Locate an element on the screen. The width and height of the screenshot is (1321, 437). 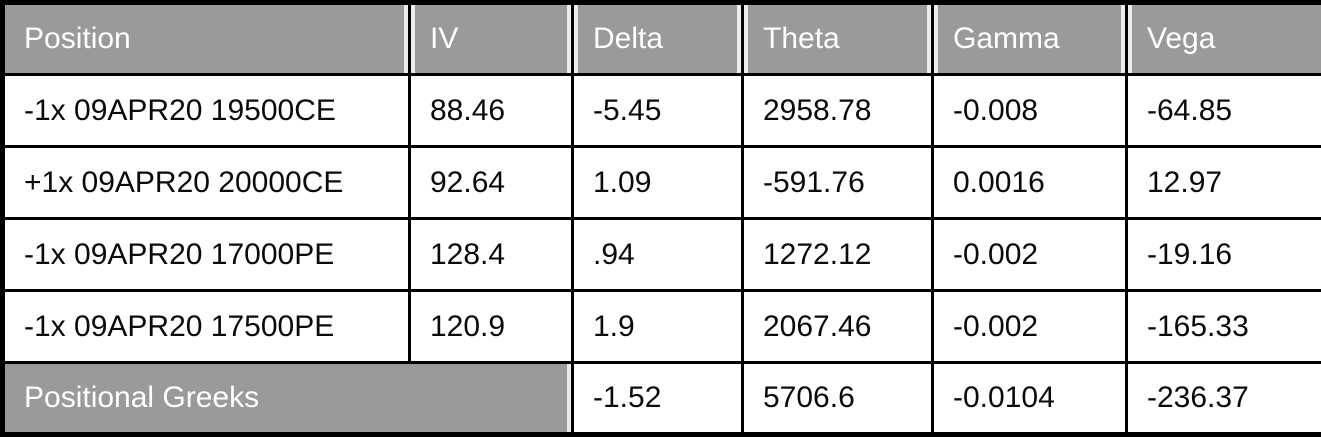
column-header-position: Position is located at coordinates (206, 39).